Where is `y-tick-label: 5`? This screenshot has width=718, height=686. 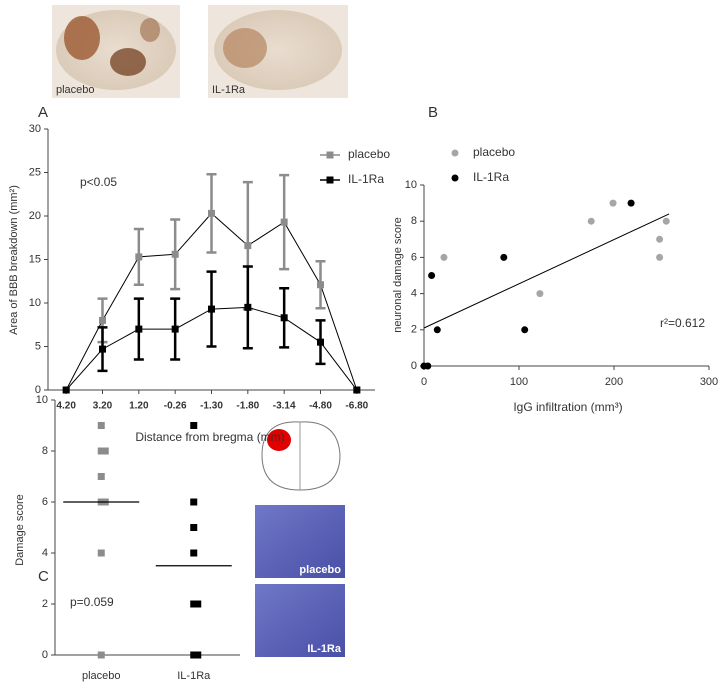 y-tick-label: 5 is located at coordinates (38, 346).